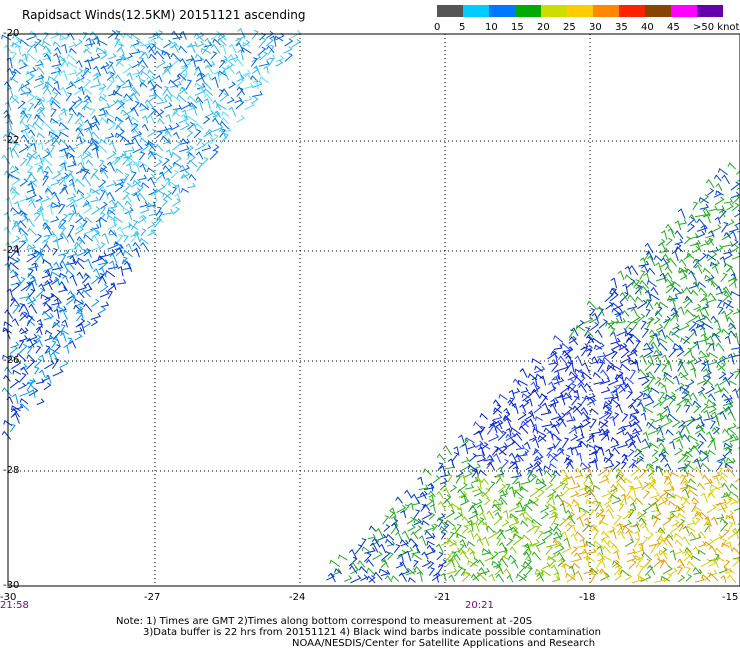  I want to click on longitude-label: -27, so click(152, 597).